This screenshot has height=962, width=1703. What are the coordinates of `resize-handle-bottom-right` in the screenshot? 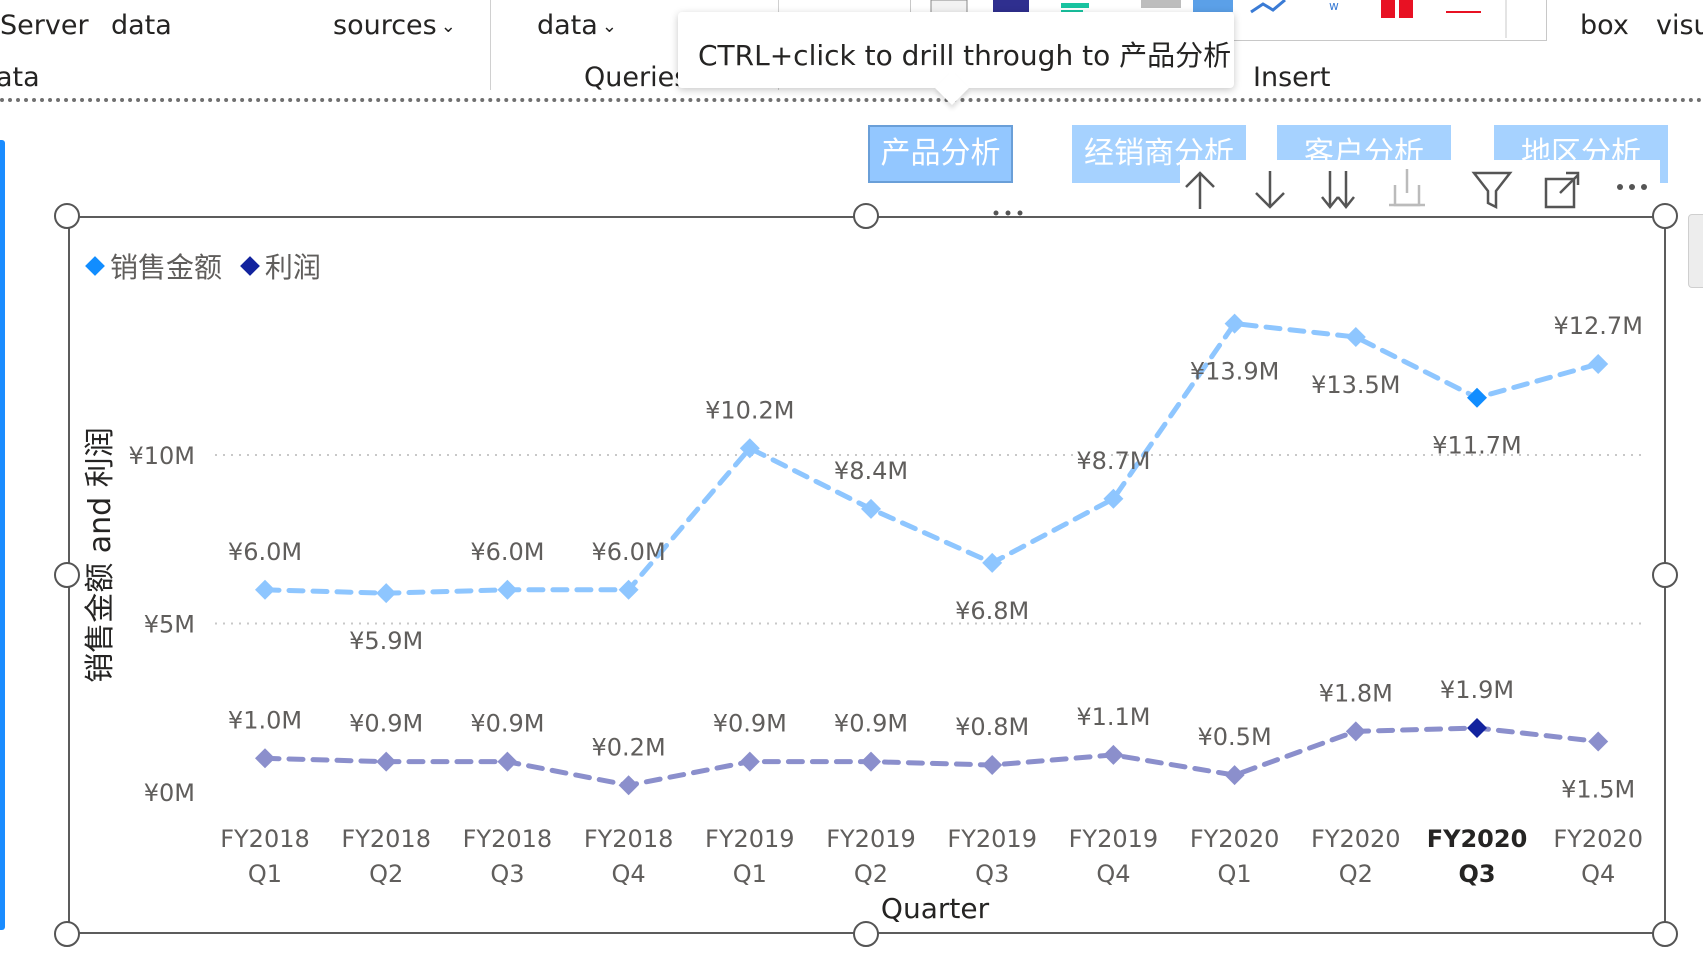 It's located at (1665, 934).